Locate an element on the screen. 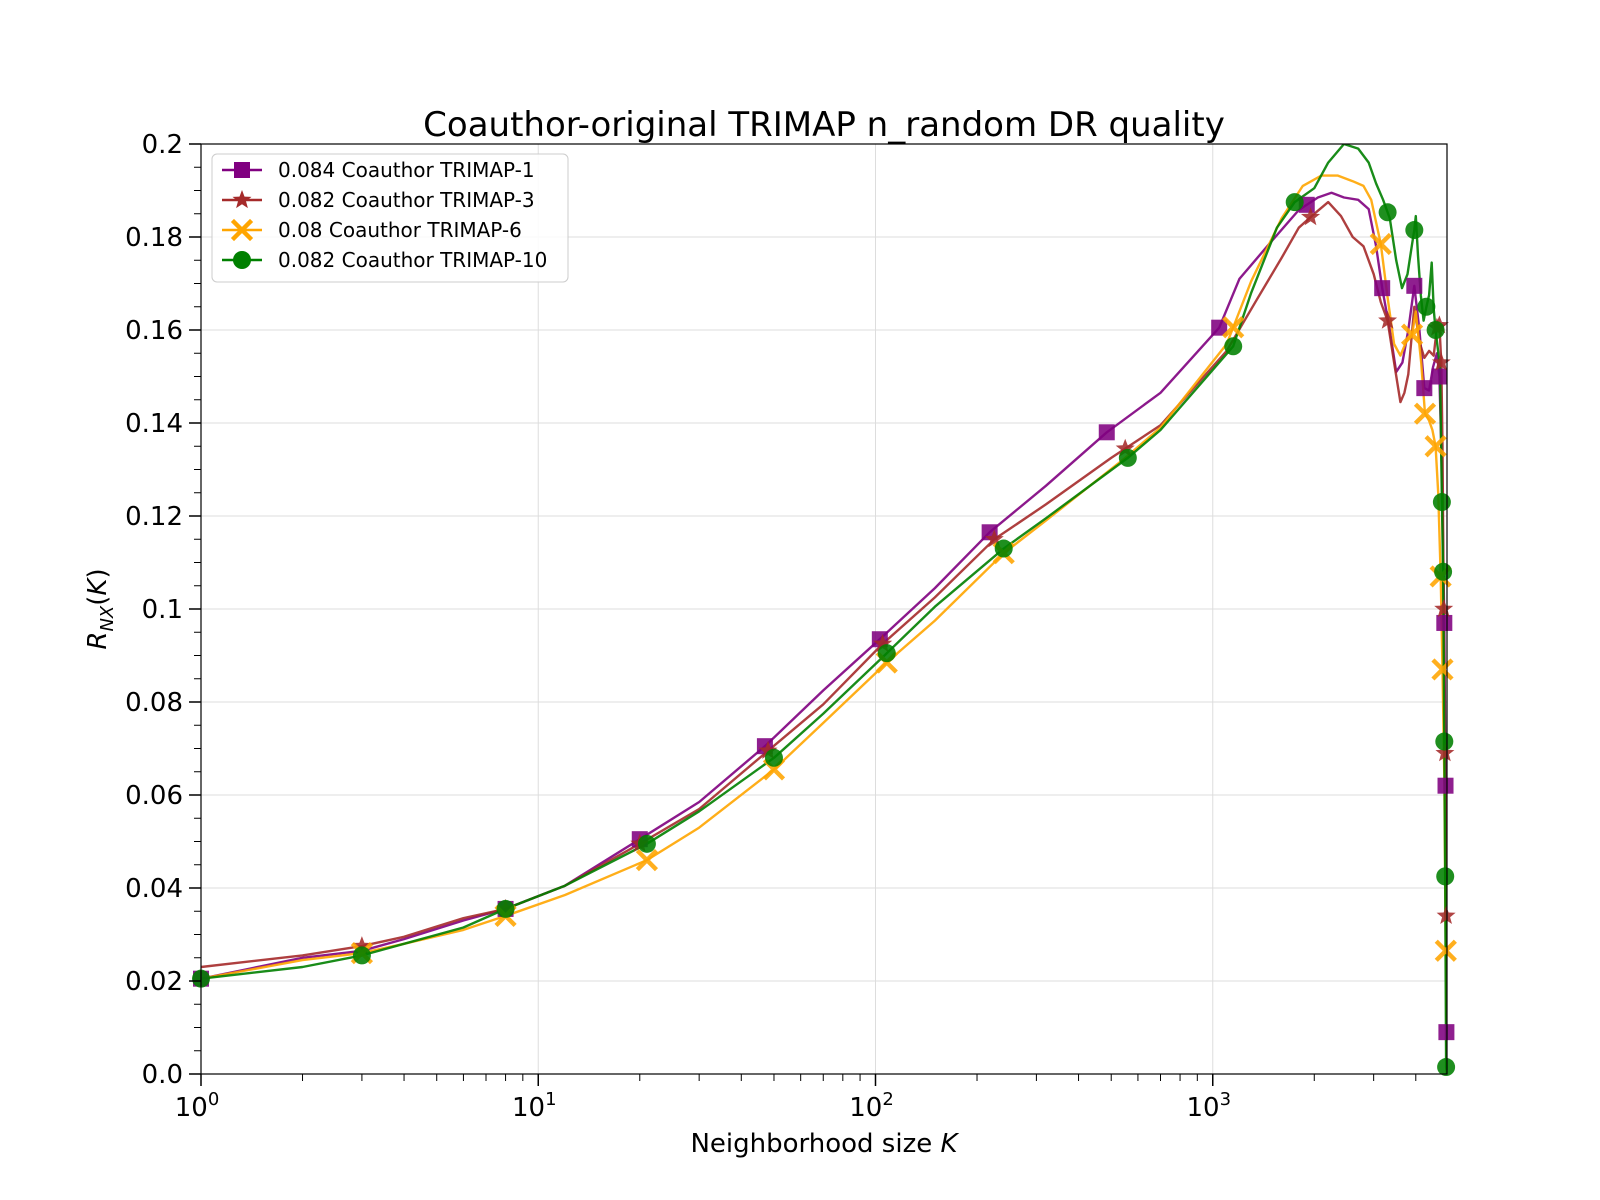 Image resolution: width=1600 pixels, height=1200 pixels. x-tick-label: 10⁰ is located at coordinates (197, 1106).